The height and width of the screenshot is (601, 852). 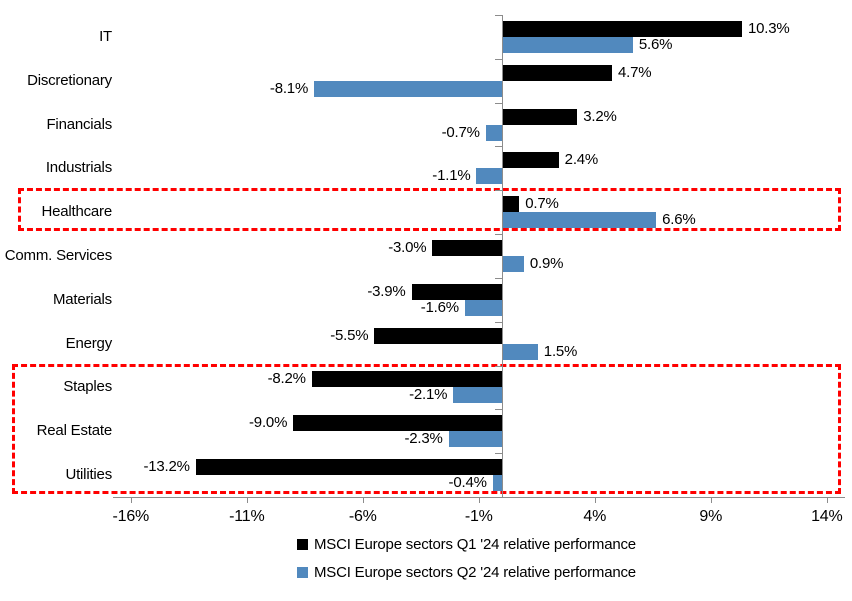 What do you see at coordinates (679, 220) in the screenshot?
I see `value-label-q2-healthcare: 6.6%` at bounding box center [679, 220].